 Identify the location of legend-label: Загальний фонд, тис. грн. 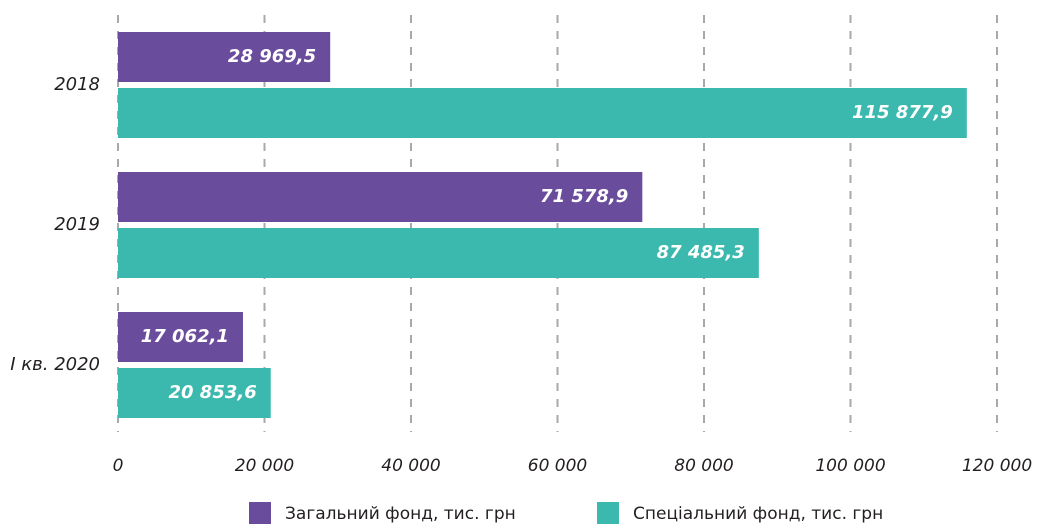
(400, 514).